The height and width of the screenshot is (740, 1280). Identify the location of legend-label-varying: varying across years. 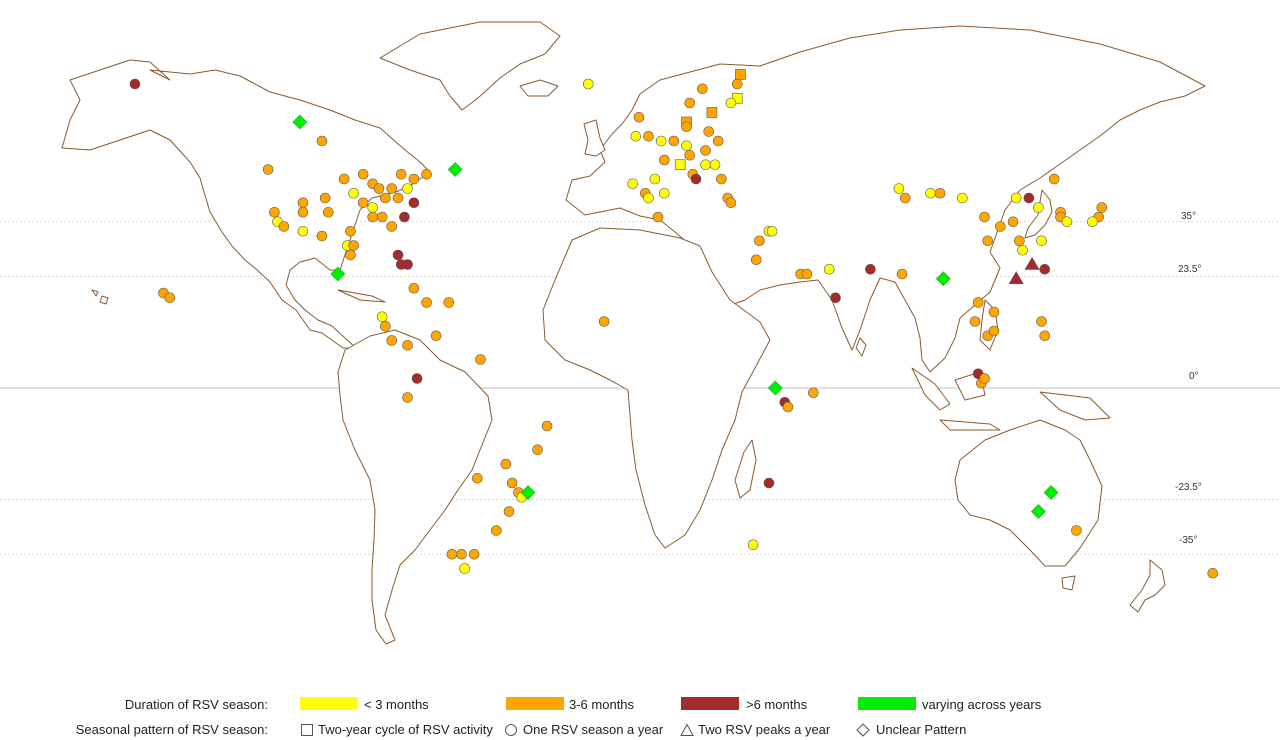
(982, 704).